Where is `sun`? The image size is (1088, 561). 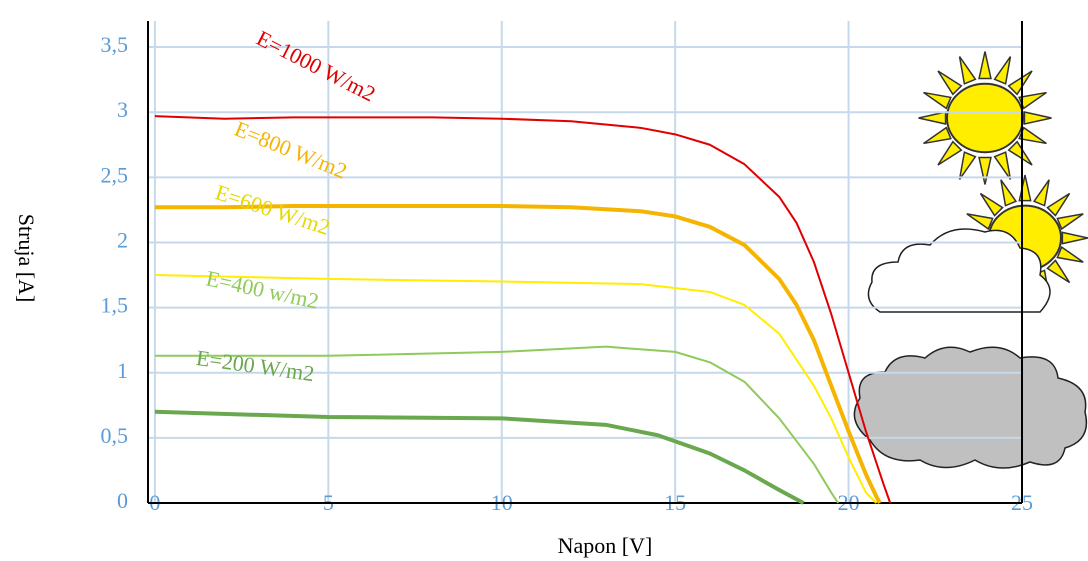 sun is located at coordinates (985, 118).